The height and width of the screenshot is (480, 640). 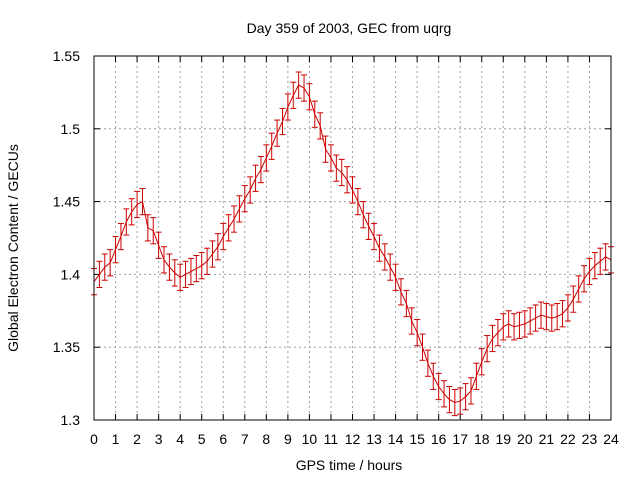 I want to click on chart-title: Day 359 of 2003, GEC from uqrg, so click(x=349, y=28).